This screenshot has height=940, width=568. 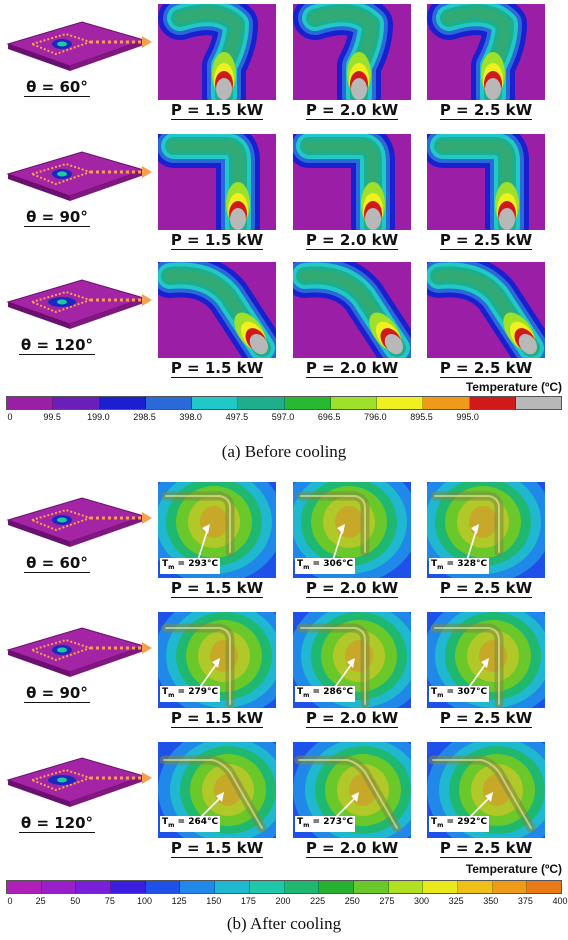 I want to click on theta-label-after: θ = 120°, so click(x=57, y=823).